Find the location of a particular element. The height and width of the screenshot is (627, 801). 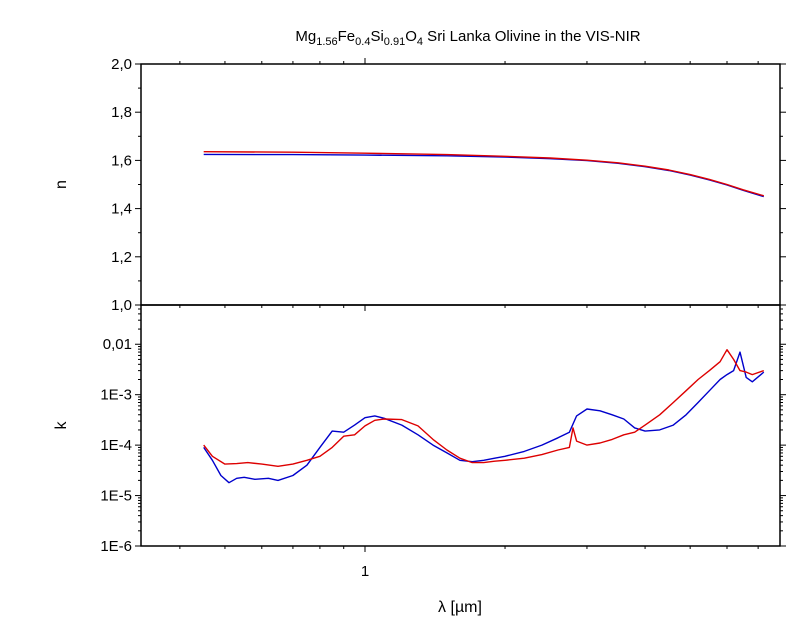

n-y-tick-label: 1,8 is located at coordinates (121, 112).